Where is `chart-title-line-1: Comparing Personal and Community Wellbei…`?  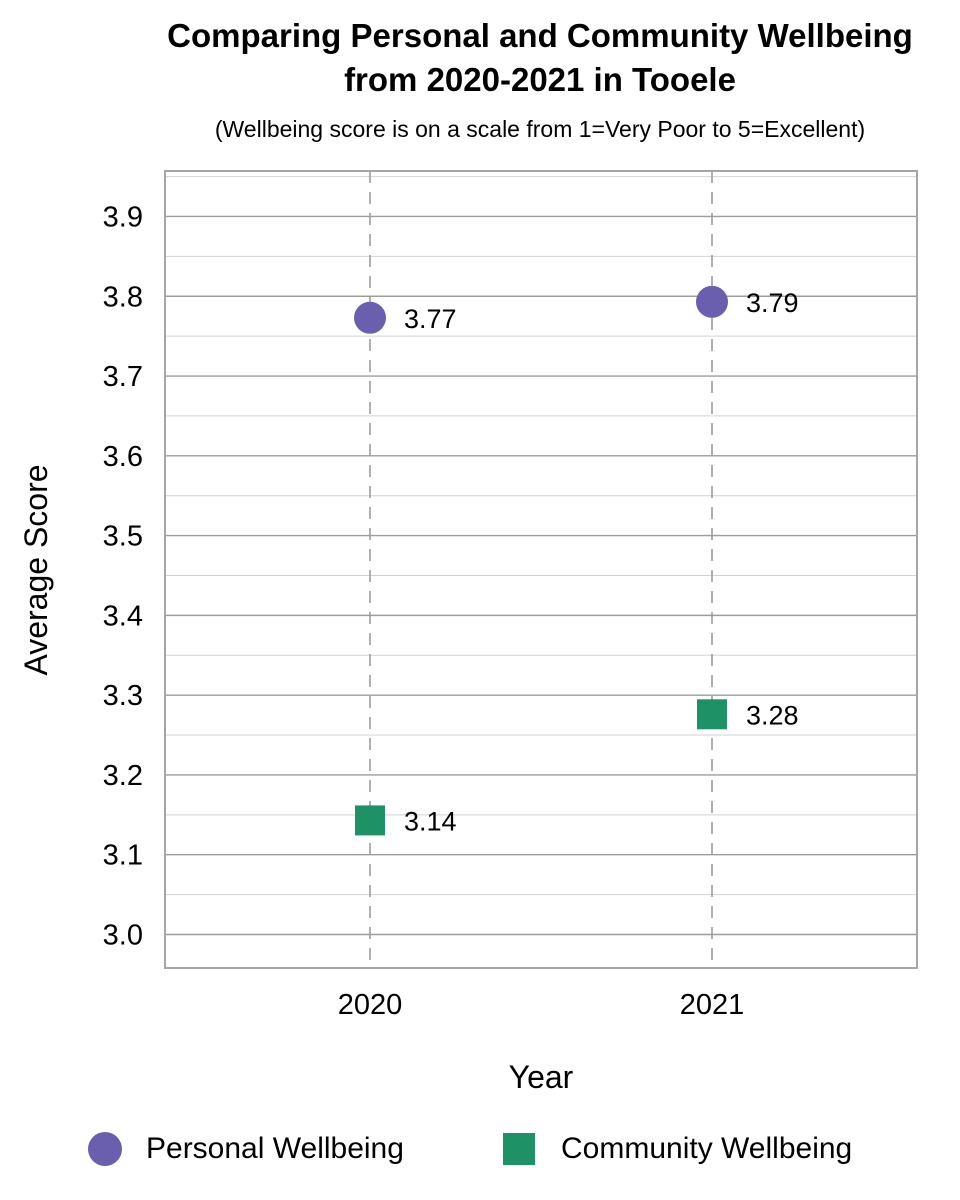 chart-title-line-1: Comparing Personal and Community Wellbei… is located at coordinates (540, 35).